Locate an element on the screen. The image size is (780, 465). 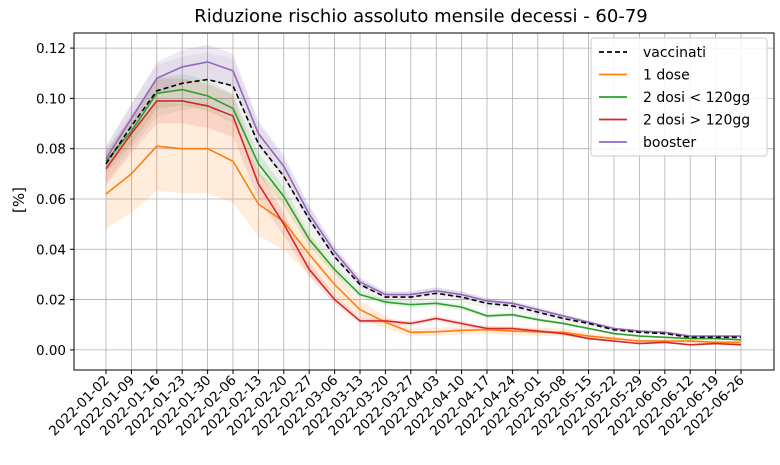
y-tick-label: 0.02 is located at coordinates (51, 301).